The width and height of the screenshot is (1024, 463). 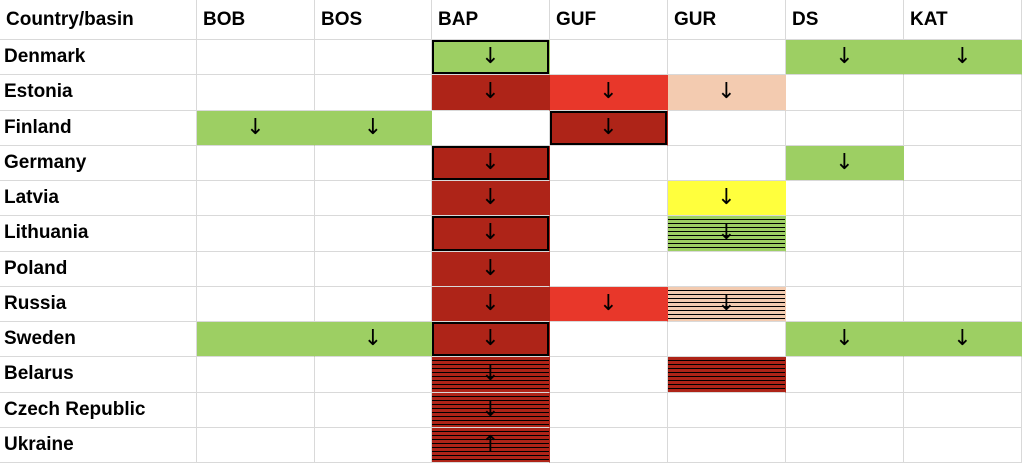 I want to click on row-label: Denmark, so click(x=98, y=58).